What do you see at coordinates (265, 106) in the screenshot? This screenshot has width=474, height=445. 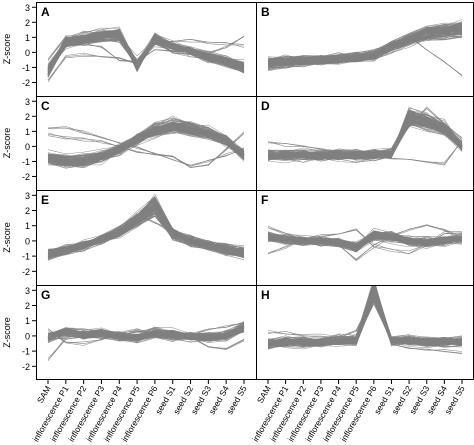 I see `panel-label-d: D` at bounding box center [265, 106].